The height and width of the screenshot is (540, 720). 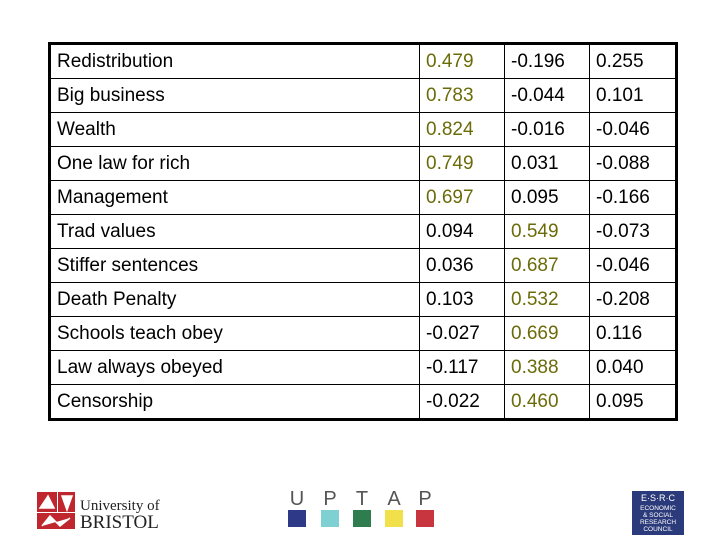 What do you see at coordinates (462, 402) in the screenshot?
I see `loading-cell: -0.022` at bounding box center [462, 402].